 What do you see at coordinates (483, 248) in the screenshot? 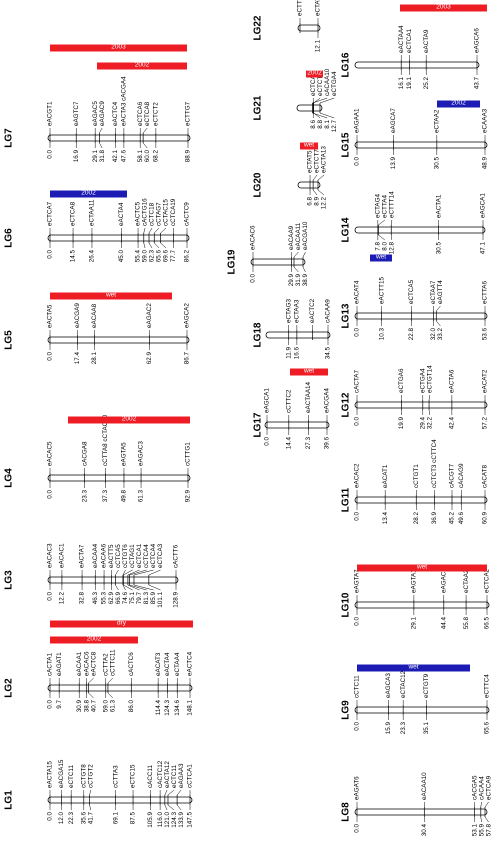
I see `marker-position: 47.1` at bounding box center [483, 248].